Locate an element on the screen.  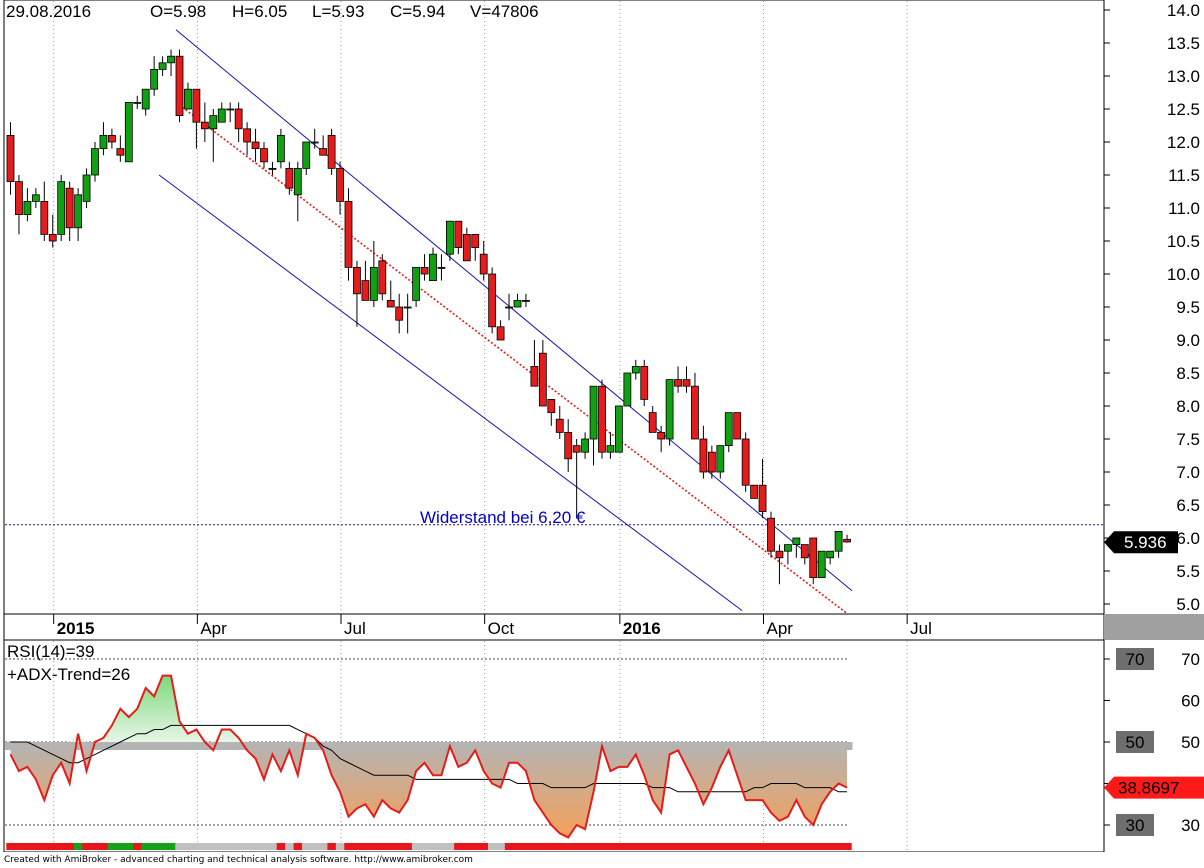
header-close: C=5.94 is located at coordinates (418, 11).